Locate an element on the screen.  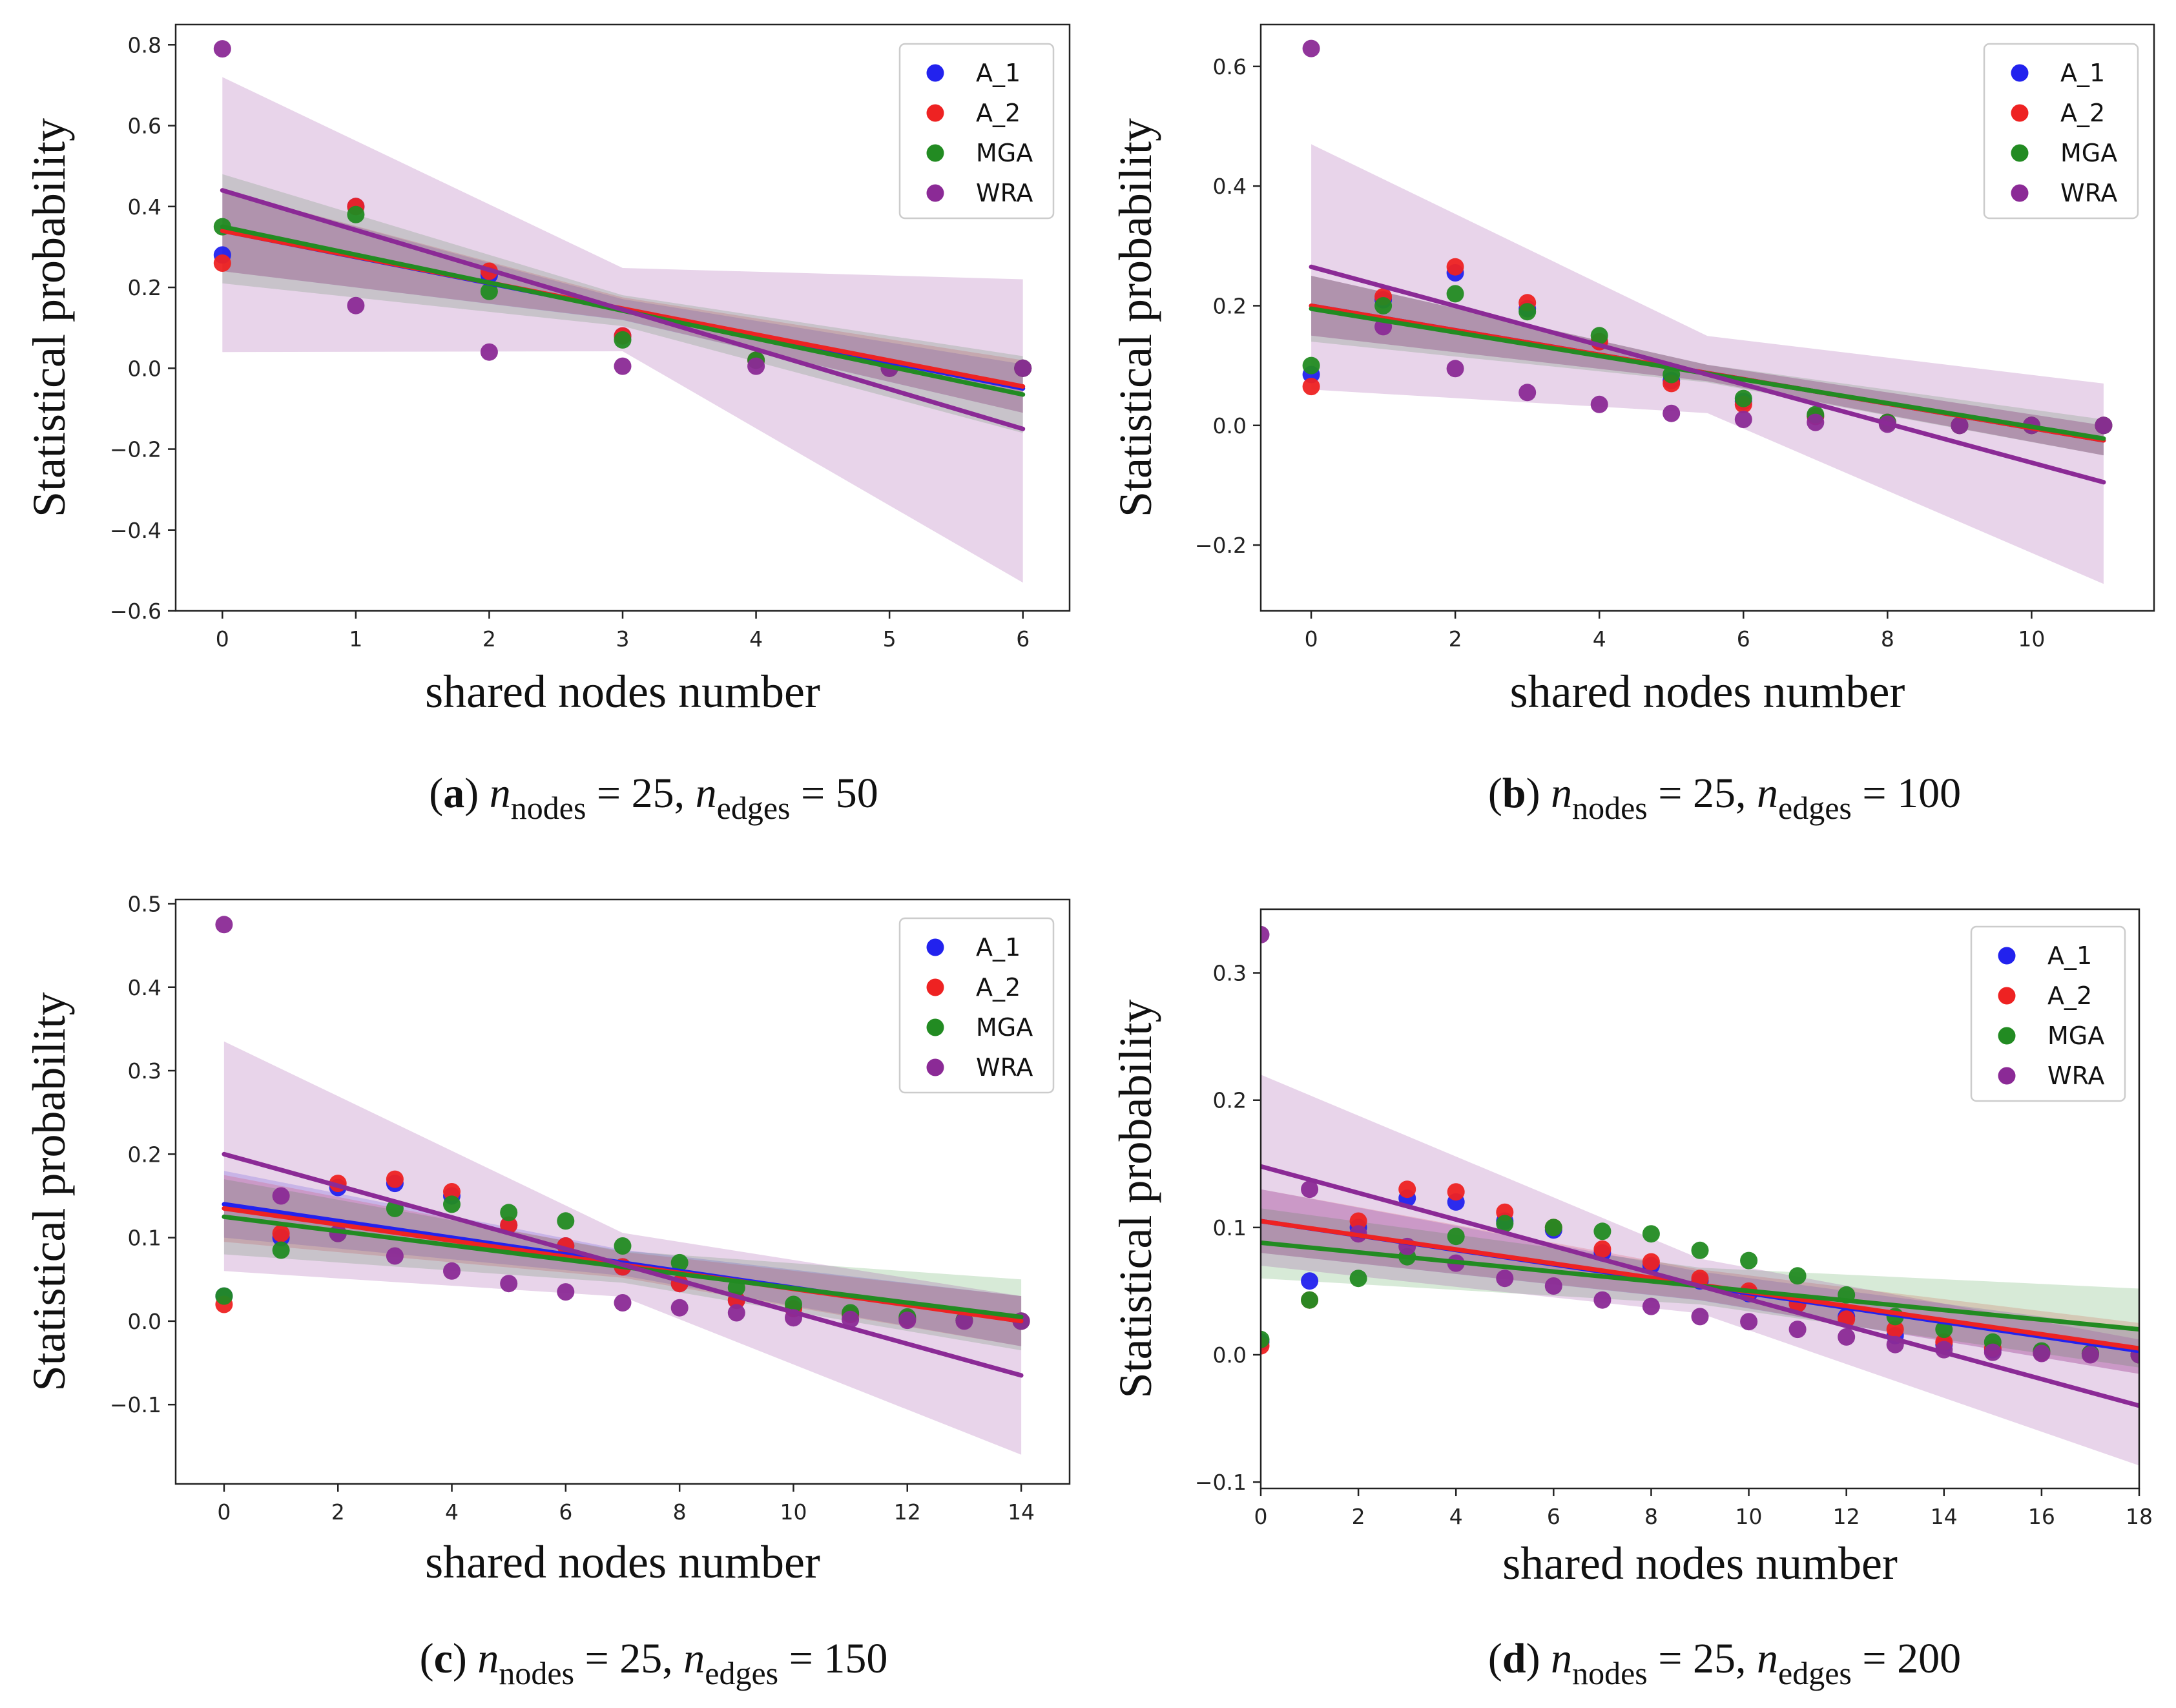
x-axis-label-c: shared nodes number is located at coordinates (622, 1562).